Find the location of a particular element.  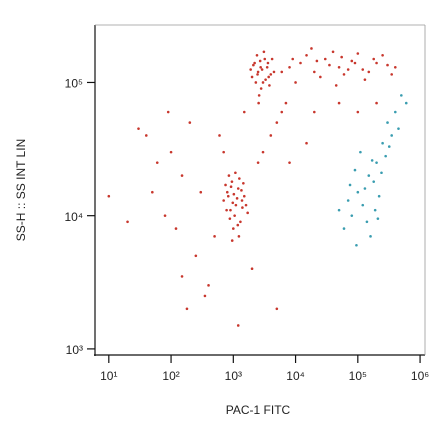

x-tick-label: 10³ is located at coordinates (233, 376).